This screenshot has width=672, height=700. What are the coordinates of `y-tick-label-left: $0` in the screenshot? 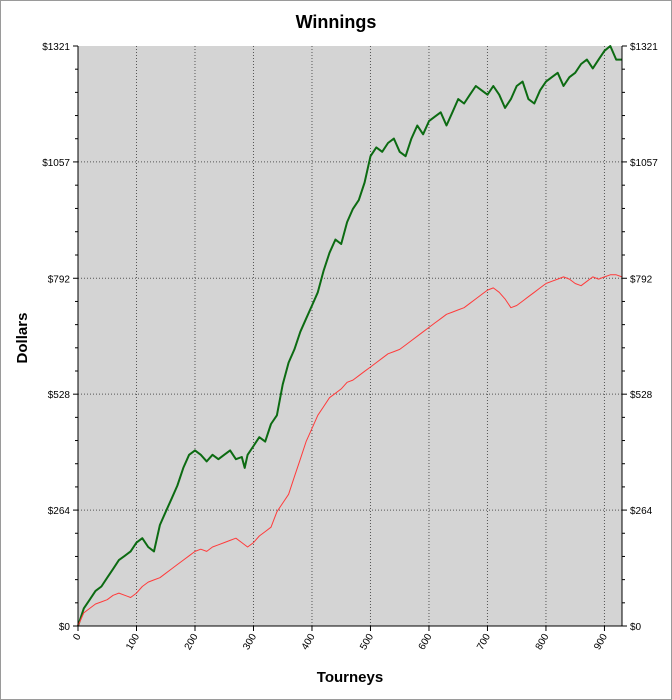 It's located at (65, 627).